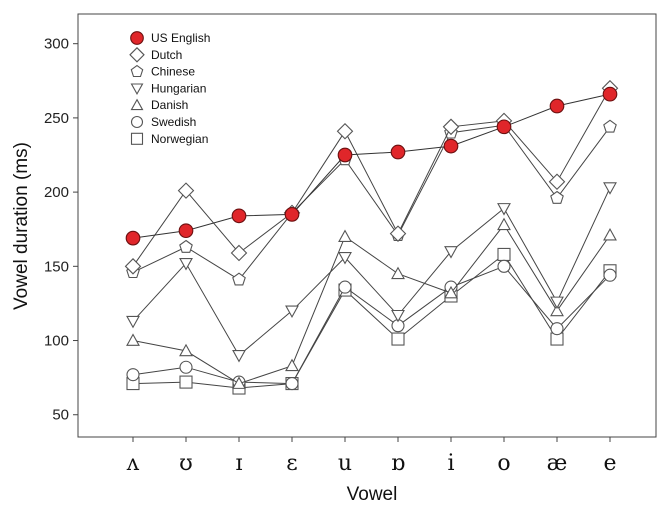 The height and width of the screenshot is (508, 659). I want to click on x-tick-label: æ, so click(557, 463).